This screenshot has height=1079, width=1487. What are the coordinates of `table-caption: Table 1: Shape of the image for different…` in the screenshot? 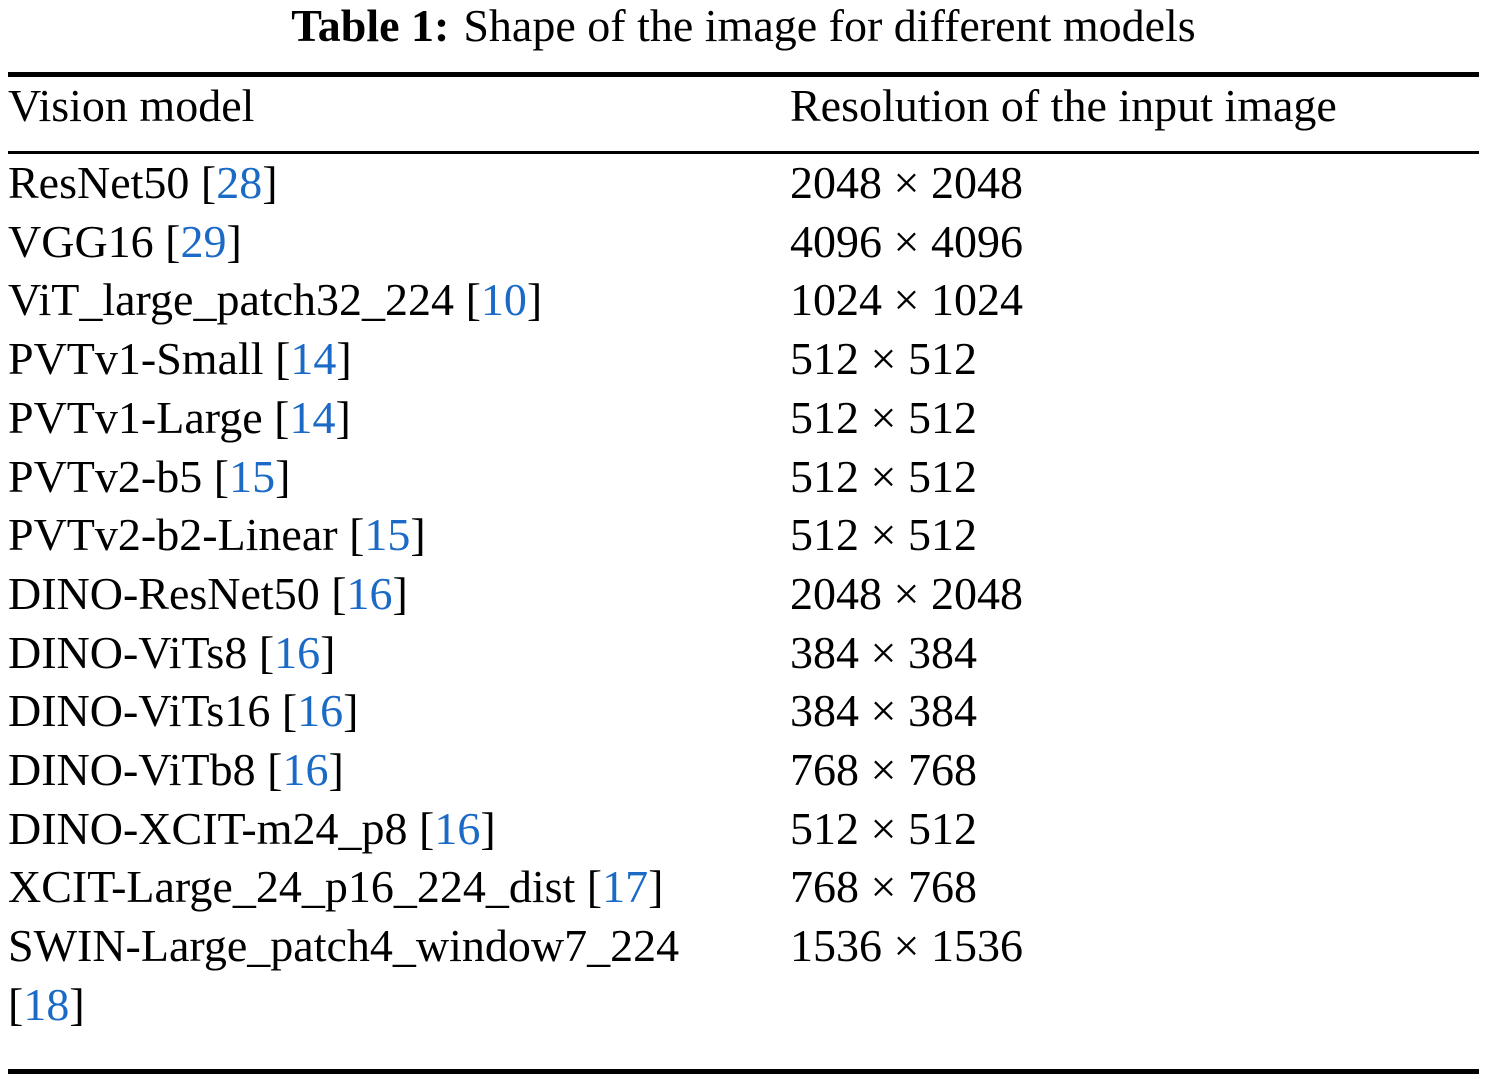 It's located at (743, 25).